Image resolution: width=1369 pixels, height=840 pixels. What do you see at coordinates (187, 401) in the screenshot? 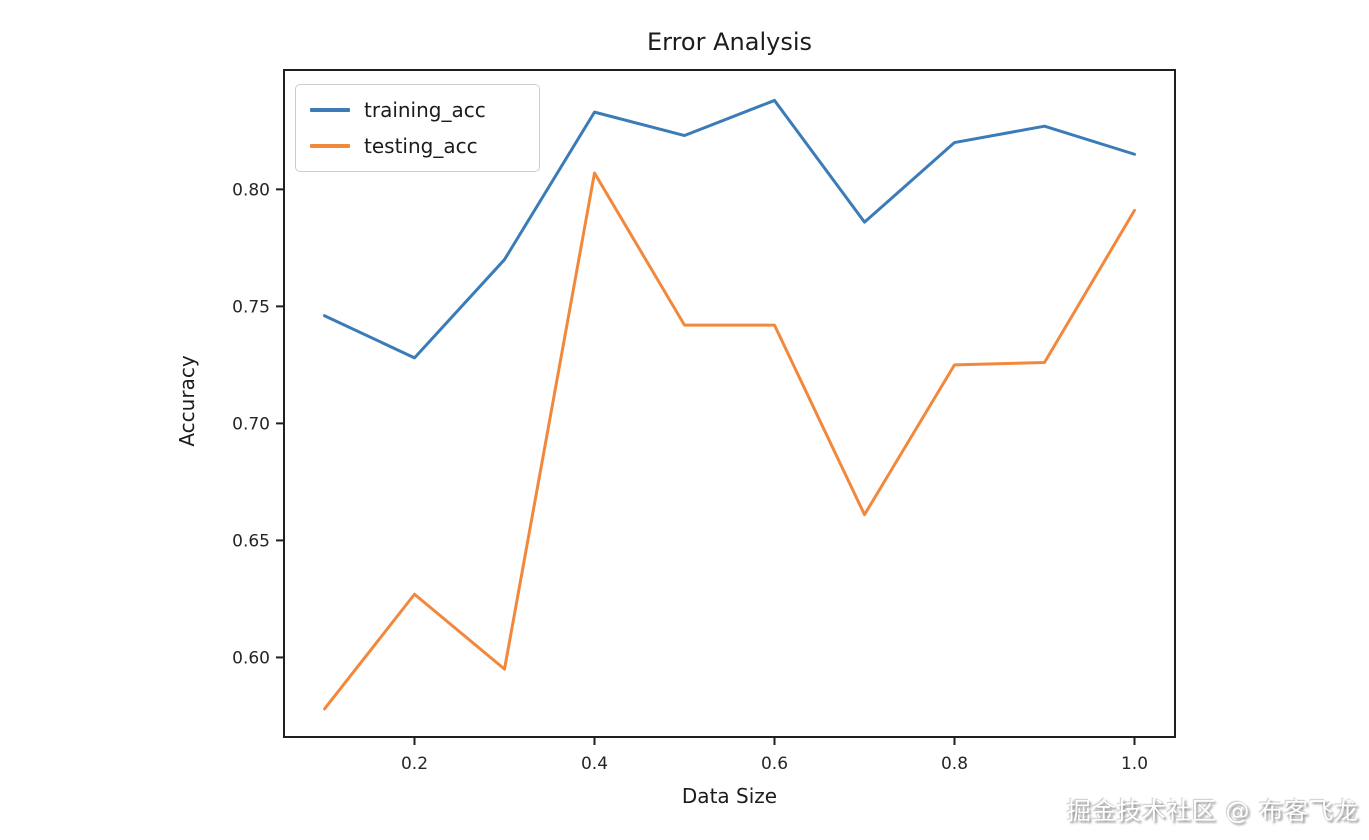
I see `y-axis-label: Accuracy` at bounding box center [187, 401].